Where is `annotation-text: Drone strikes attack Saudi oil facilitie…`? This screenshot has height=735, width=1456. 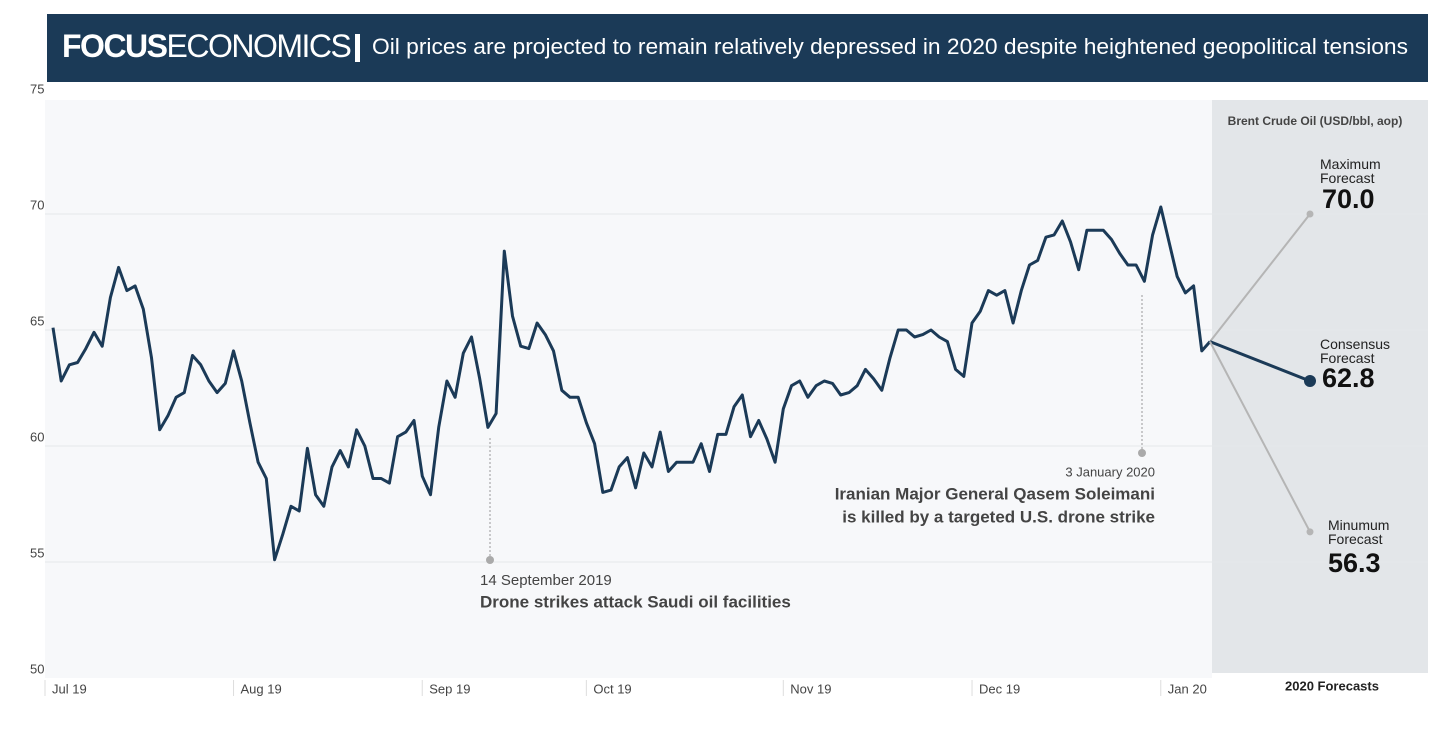 annotation-text: Drone strikes attack Saudi oil facilitie… is located at coordinates (635, 601).